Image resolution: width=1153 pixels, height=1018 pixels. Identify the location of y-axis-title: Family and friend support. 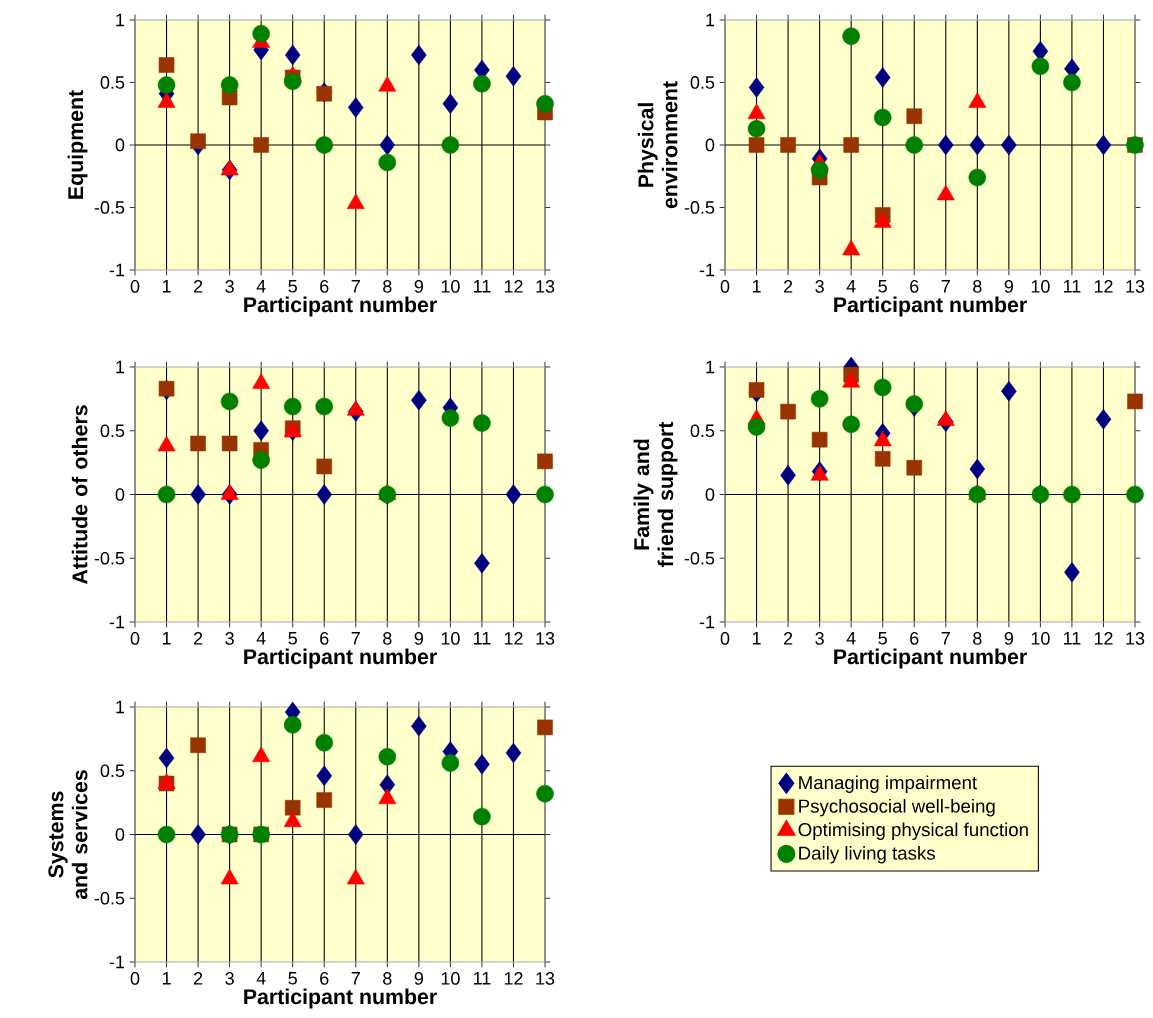
(655, 494).